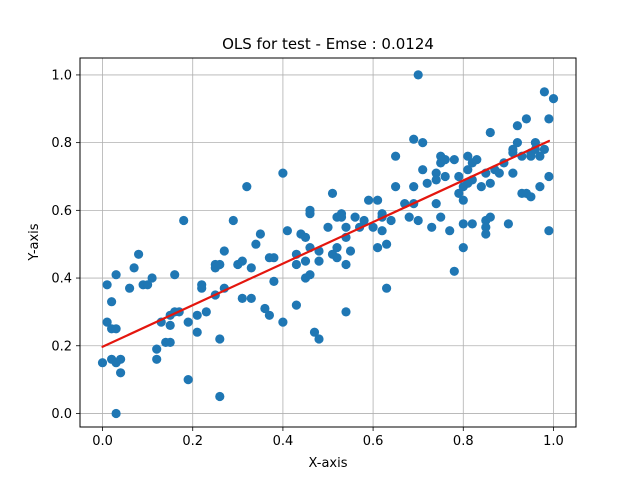  I want to click on x-tick-label: 0.6, so click(373, 441).